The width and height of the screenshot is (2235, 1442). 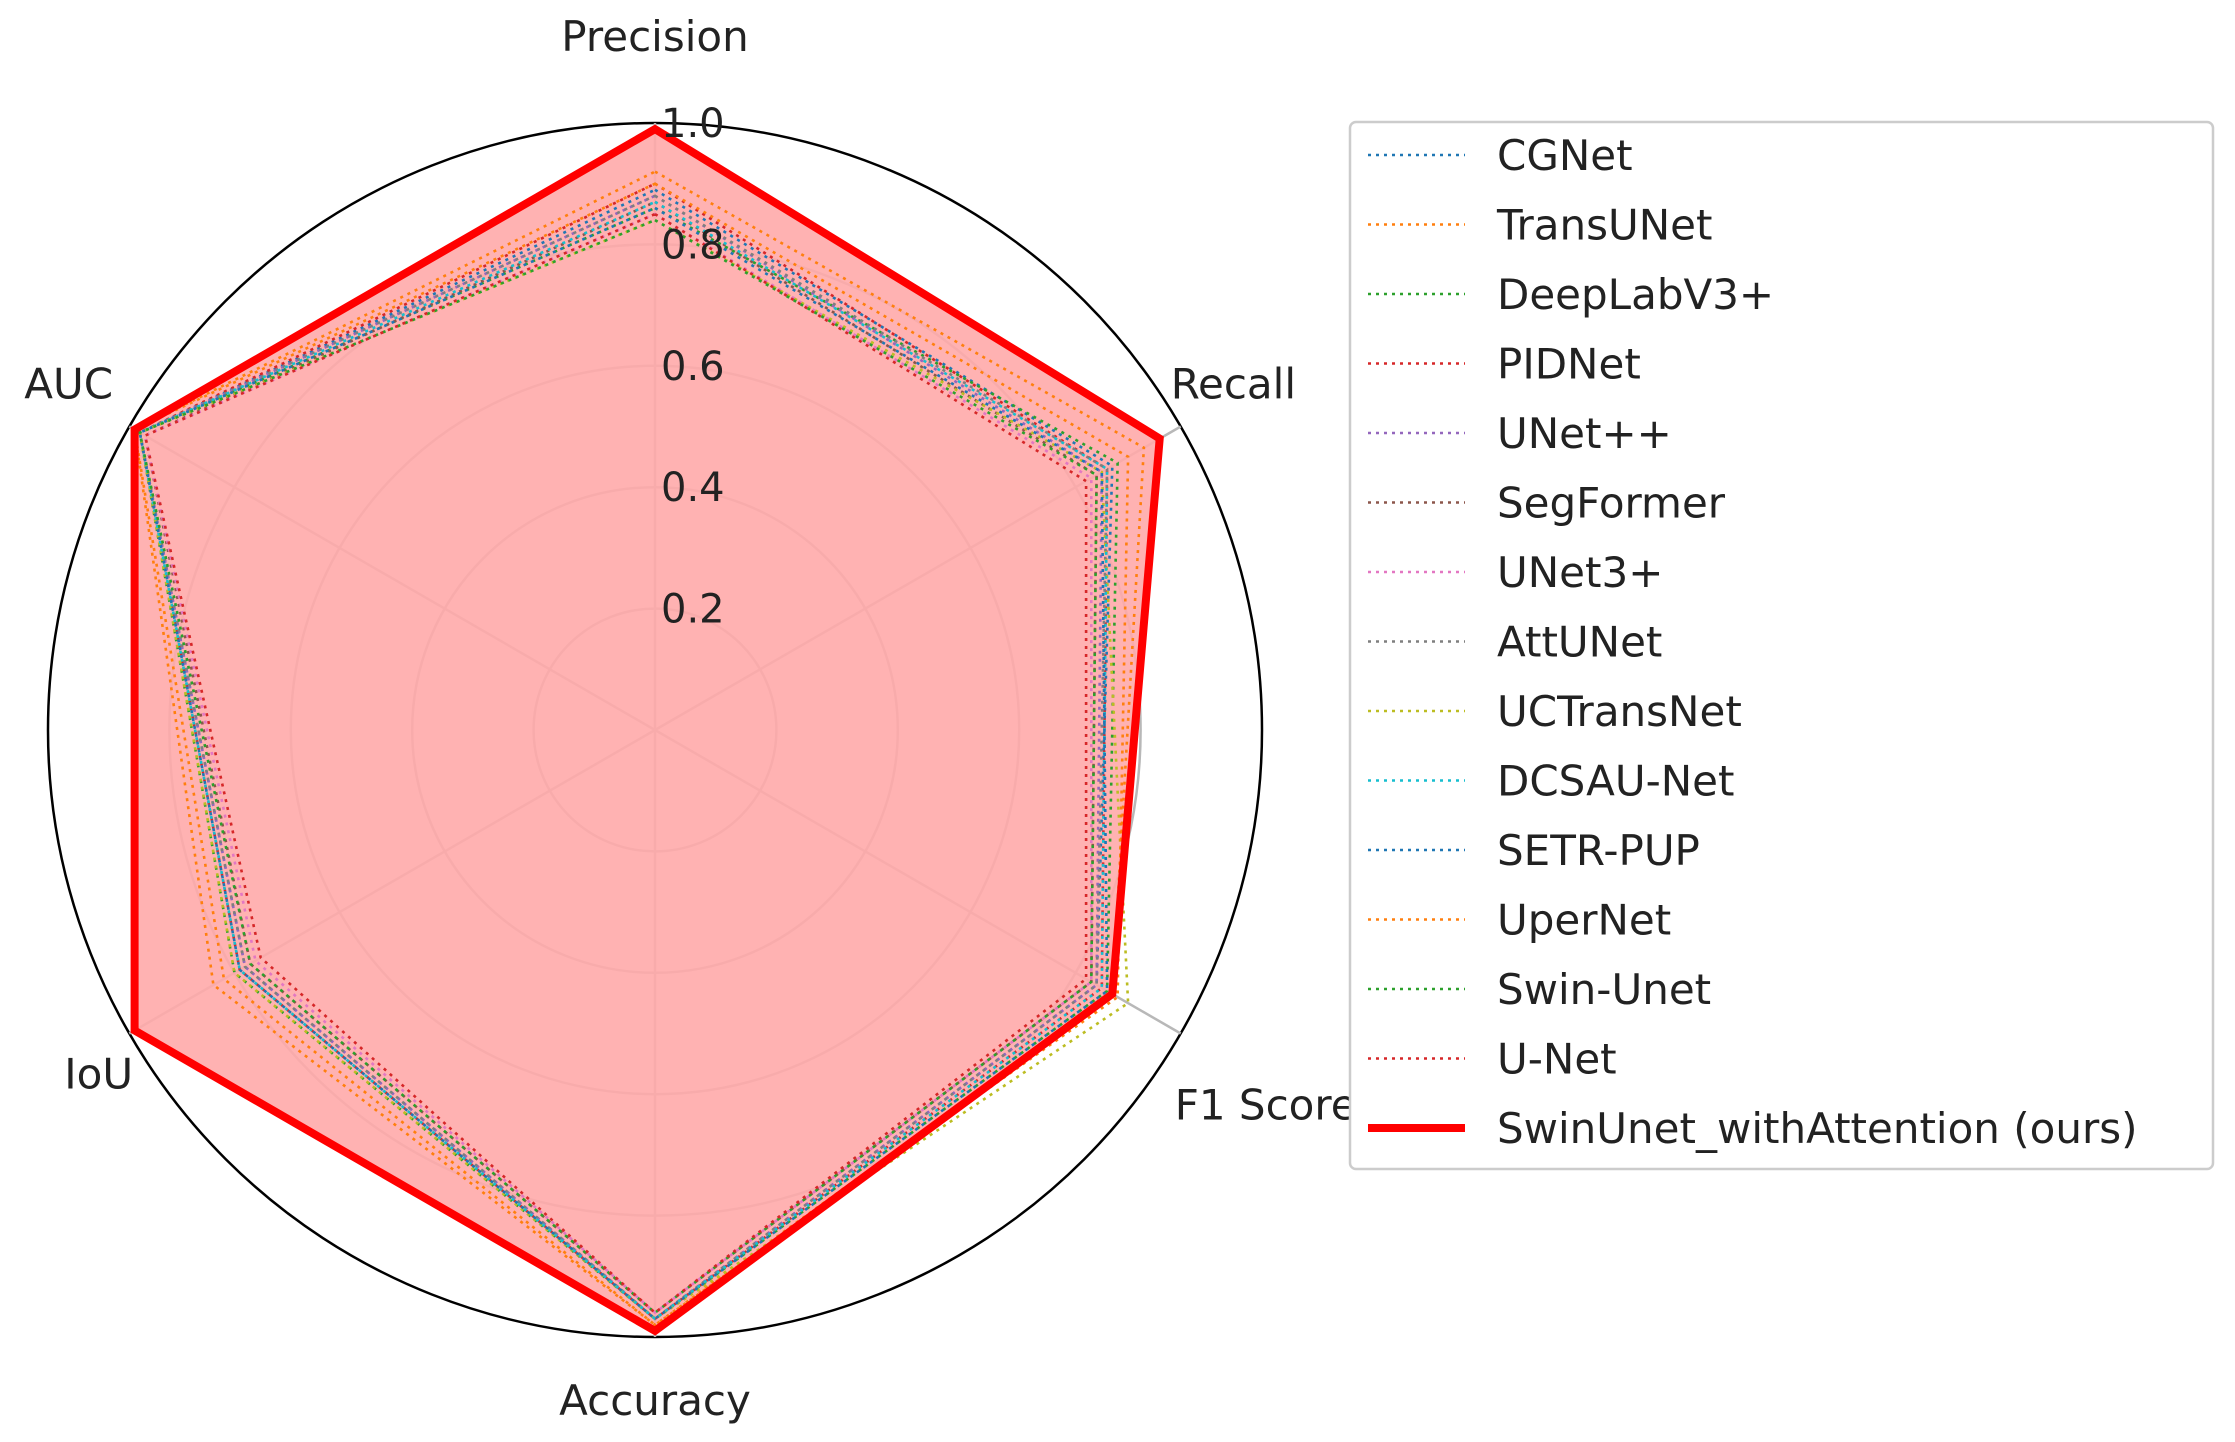 What do you see at coordinates (1619, 711) in the screenshot?
I see `legend-label: UCTransNet` at bounding box center [1619, 711].